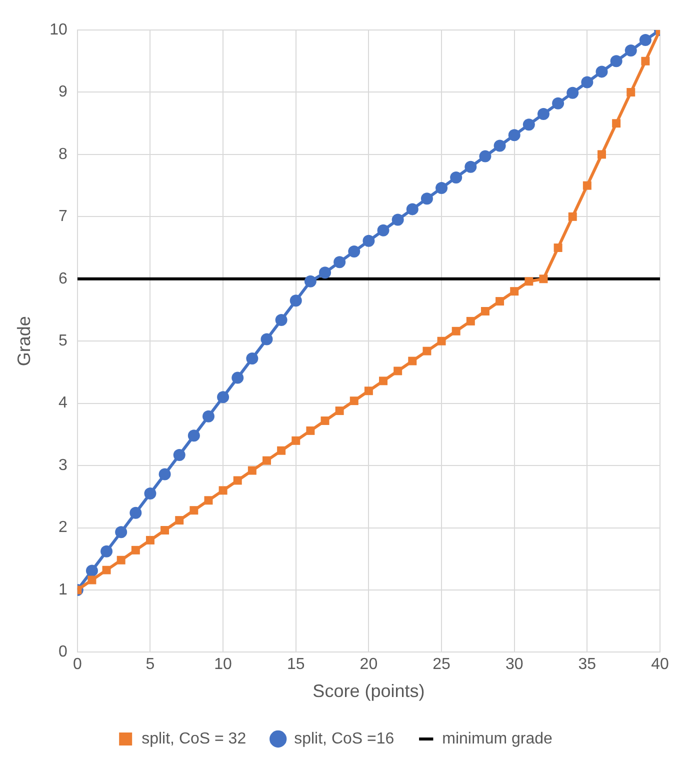 This screenshot has height=767, width=696. I want to click on y-tick-label: 4, so click(63, 403).